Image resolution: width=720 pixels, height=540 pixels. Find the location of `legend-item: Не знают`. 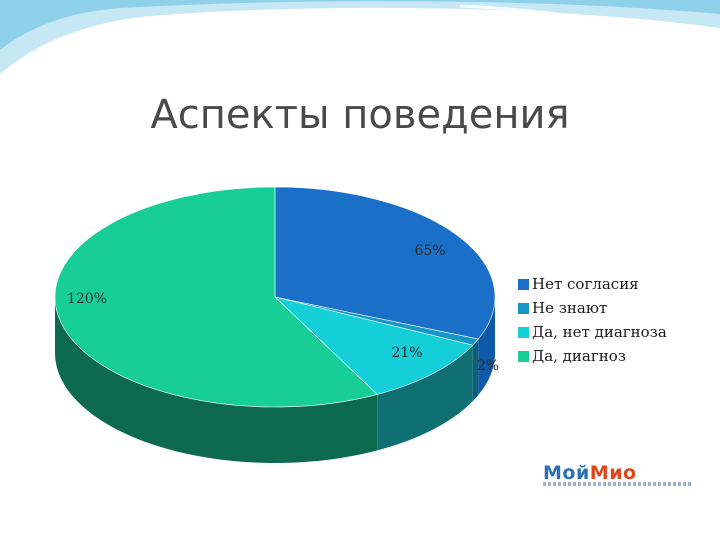

legend-item: Не знают is located at coordinates (592, 308).